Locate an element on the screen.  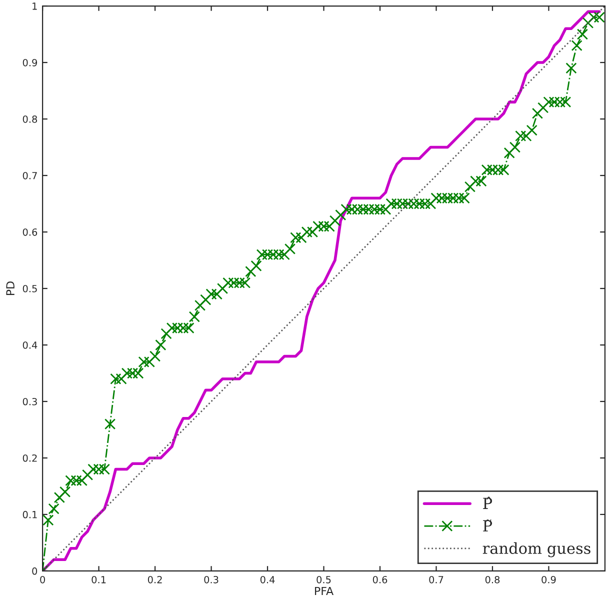
x-tick-label: 0.1 is located at coordinates (99, 580).